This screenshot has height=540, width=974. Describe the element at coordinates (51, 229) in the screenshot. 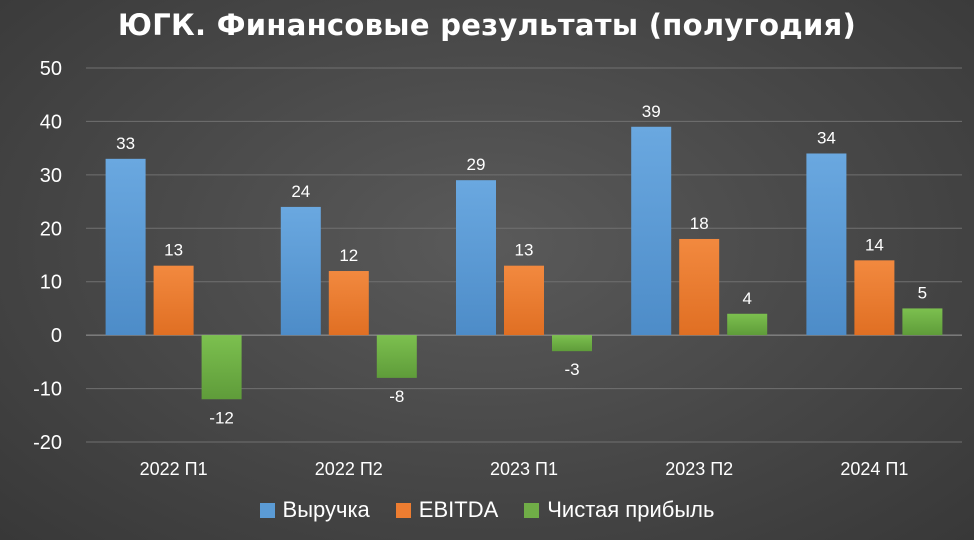

I see `y-tick-label: 20` at that location.